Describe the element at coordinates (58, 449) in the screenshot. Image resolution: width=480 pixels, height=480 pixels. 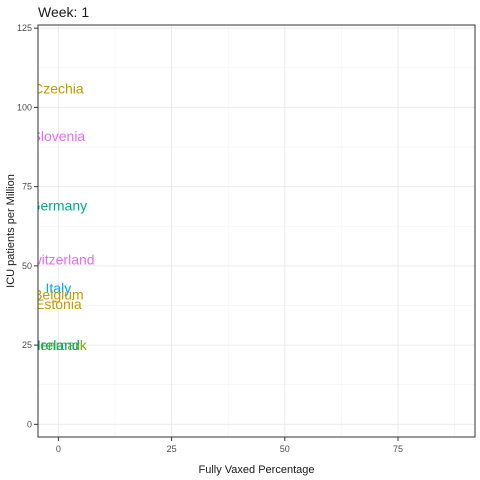
I see `x-tick-label: 0` at that location.